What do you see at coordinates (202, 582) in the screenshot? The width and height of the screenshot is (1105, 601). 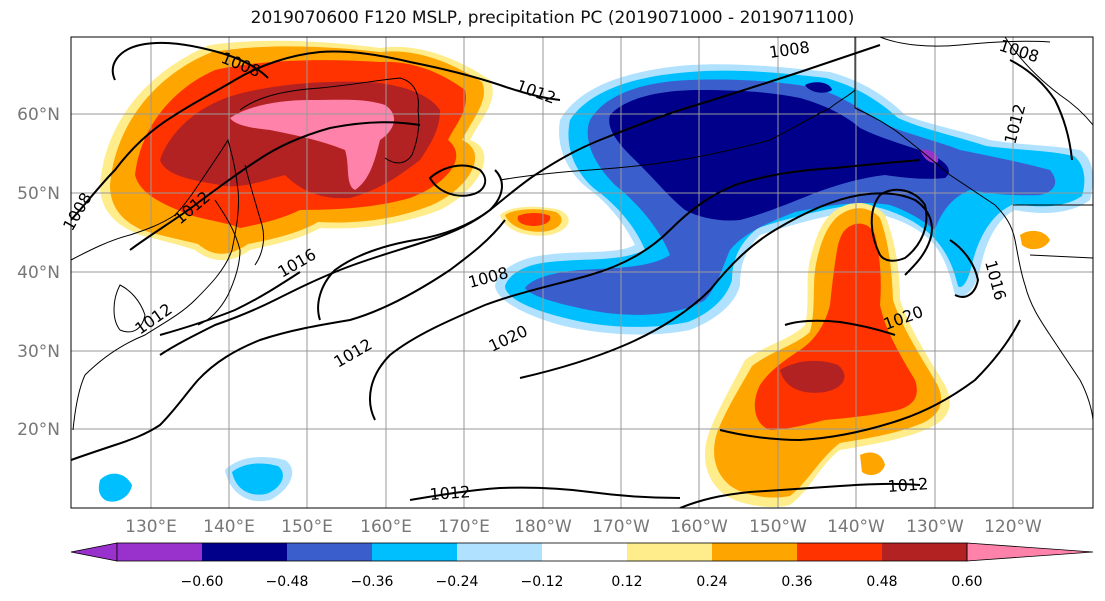 I see `colorbar-tick-label: −0.60` at bounding box center [202, 582].